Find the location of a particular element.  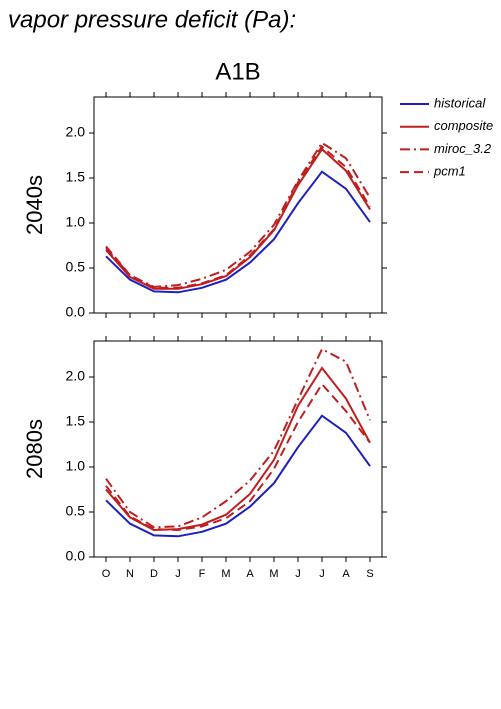

x-tick-label: S is located at coordinates (369, 574).